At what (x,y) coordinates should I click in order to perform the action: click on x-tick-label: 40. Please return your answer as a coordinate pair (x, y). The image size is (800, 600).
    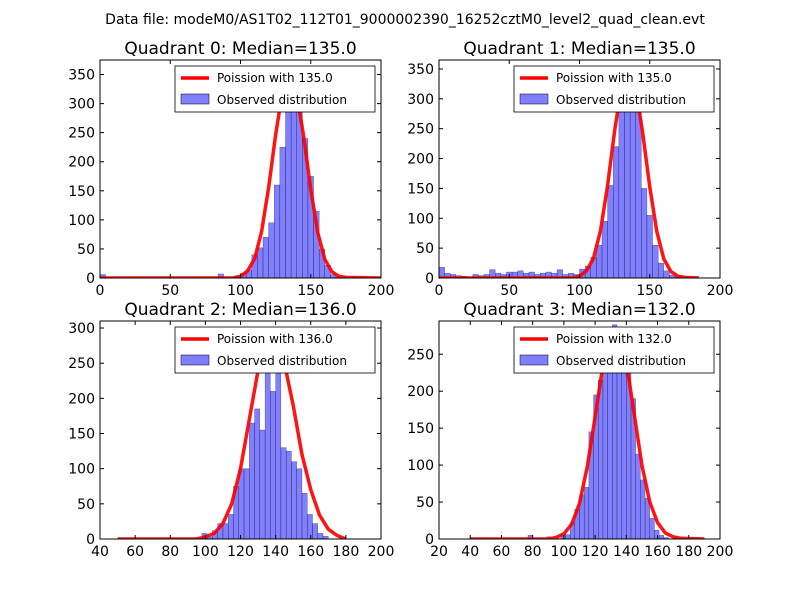
    Looking at the image, I should click on (100, 552).